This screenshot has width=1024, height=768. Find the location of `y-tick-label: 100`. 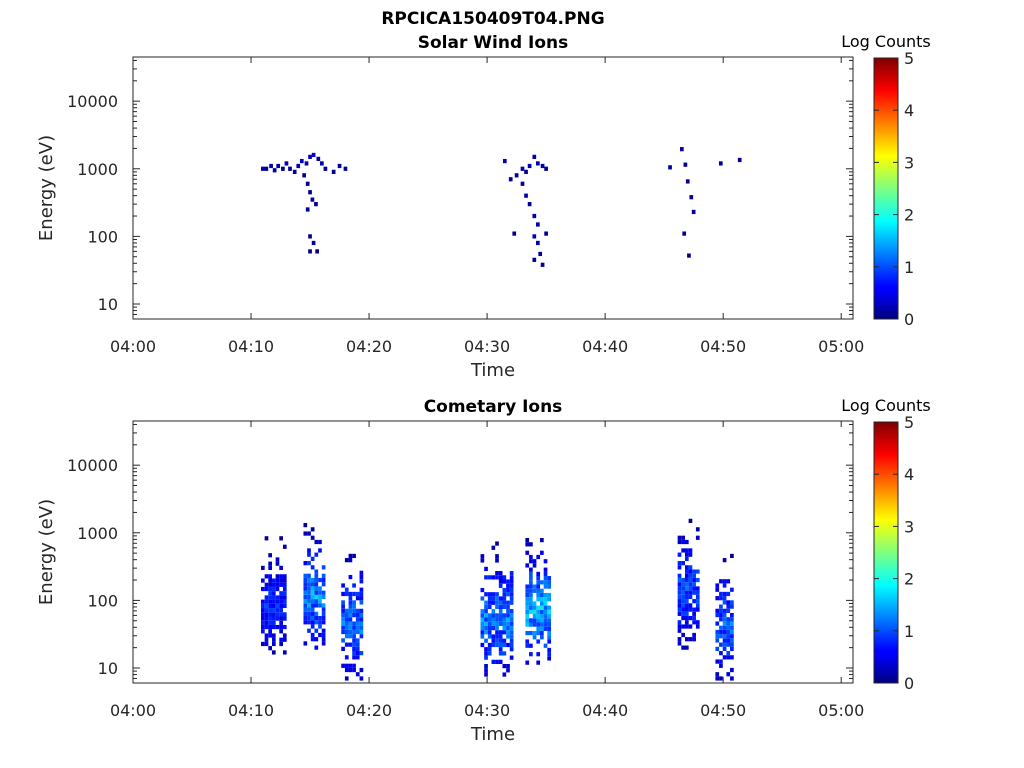

y-tick-label: 100 is located at coordinates (102, 600).